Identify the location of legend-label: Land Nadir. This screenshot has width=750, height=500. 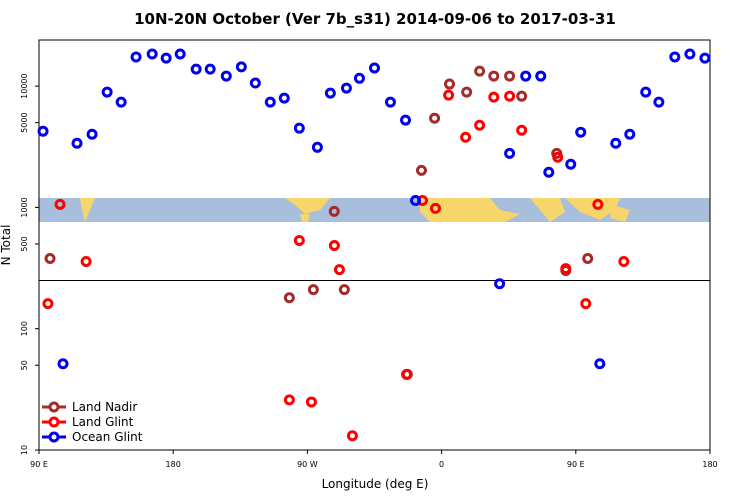
(104, 407).